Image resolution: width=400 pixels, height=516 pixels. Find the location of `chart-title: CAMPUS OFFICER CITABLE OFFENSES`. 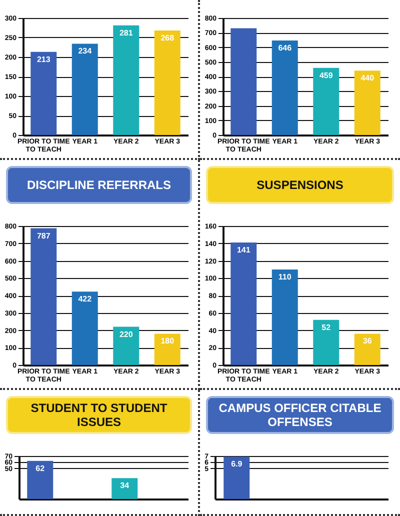

chart-title: CAMPUS OFFICER CITABLE OFFENSES is located at coordinates (300, 415).